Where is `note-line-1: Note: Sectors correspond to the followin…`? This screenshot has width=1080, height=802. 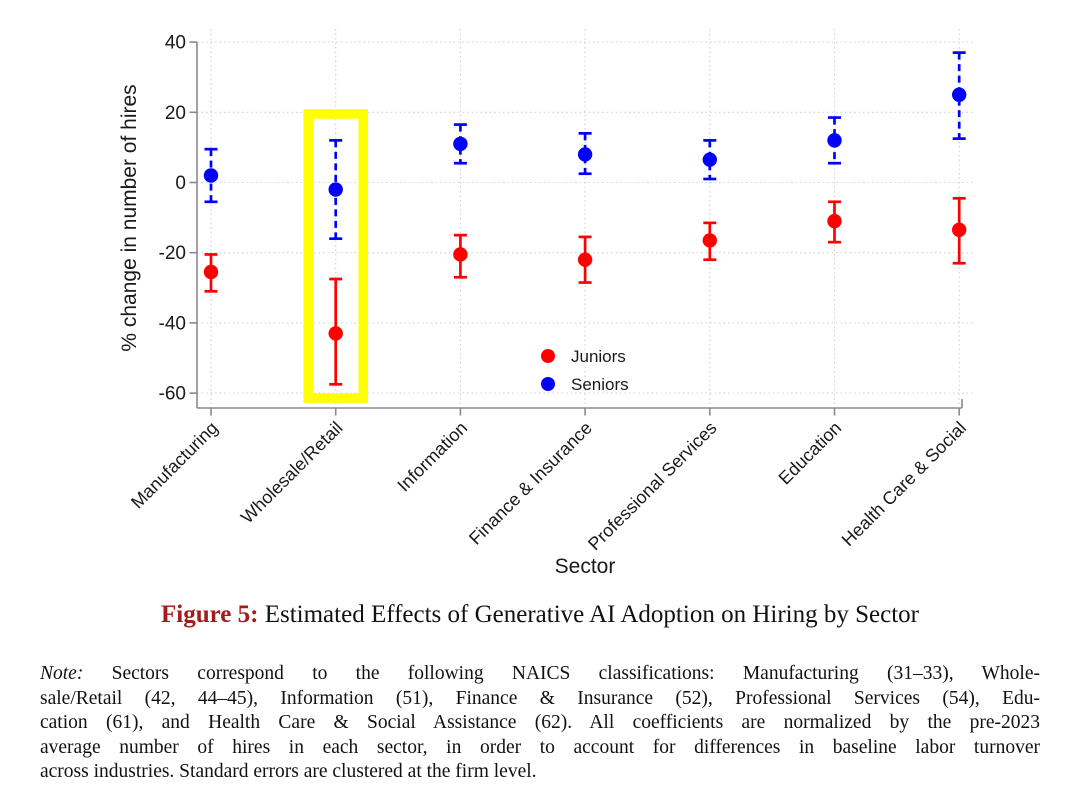 note-line-1: Note: Sectors correspond to the followin… is located at coordinates (540, 674).